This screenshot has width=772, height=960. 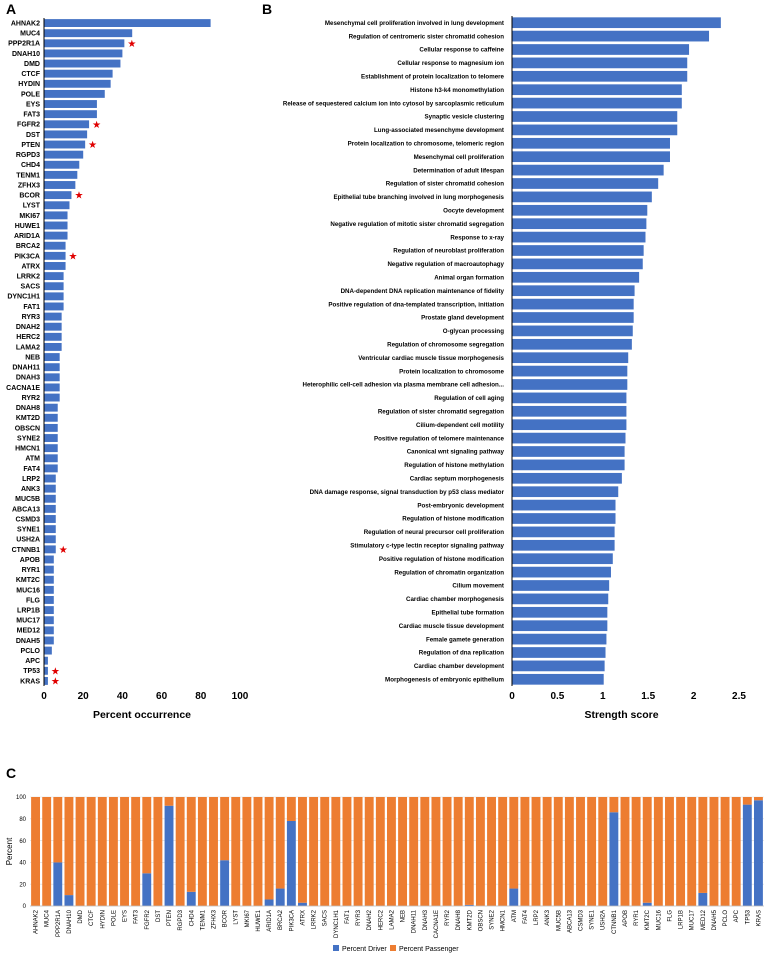 What do you see at coordinates (50, 519) in the screenshot?
I see `bar-a-csmd3` at bounding box center [50, 519].